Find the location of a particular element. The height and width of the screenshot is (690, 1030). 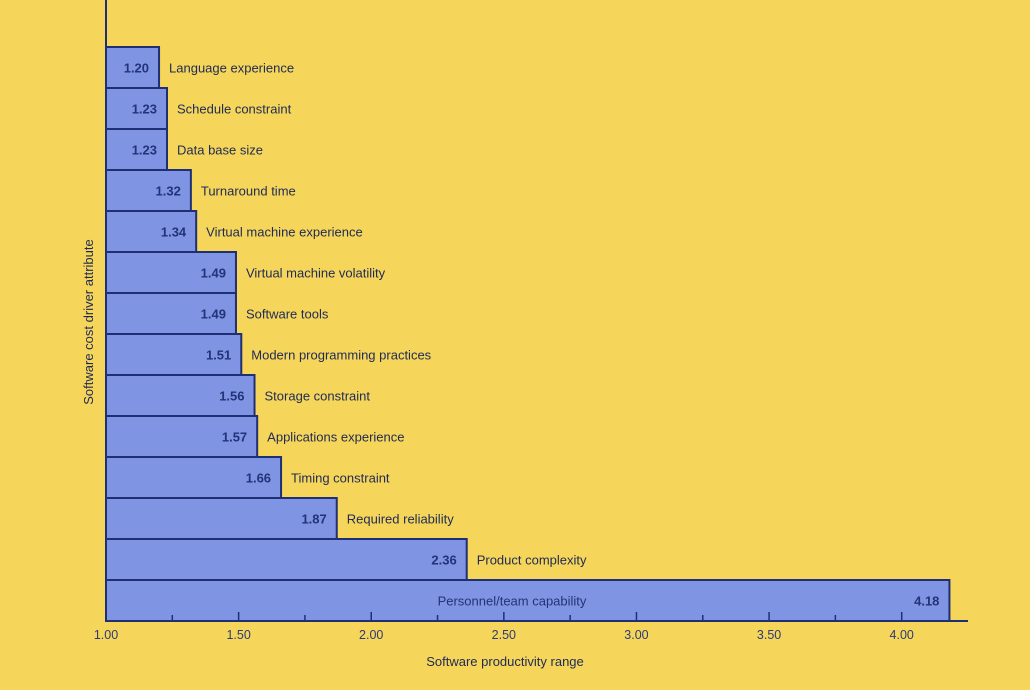

bar-category-label: Applications experience is located at coordinates (335, 437).